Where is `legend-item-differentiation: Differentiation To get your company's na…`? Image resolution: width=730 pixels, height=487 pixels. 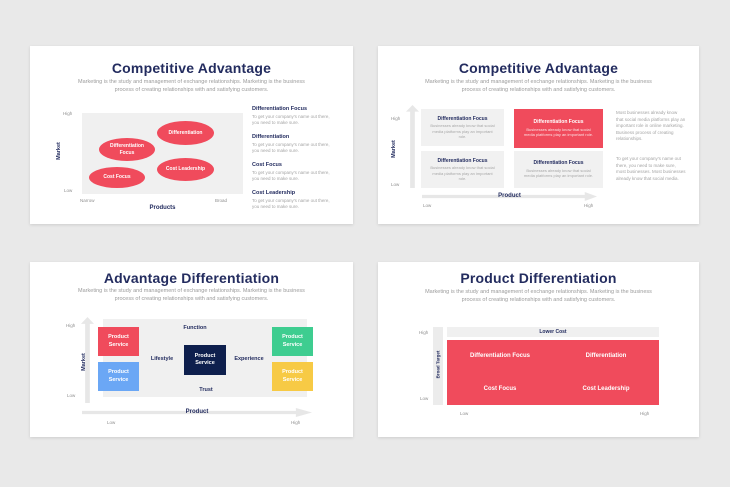 legend-item-differentiation: Differentiation To get your company's na… is located at coordinates (292, 144).